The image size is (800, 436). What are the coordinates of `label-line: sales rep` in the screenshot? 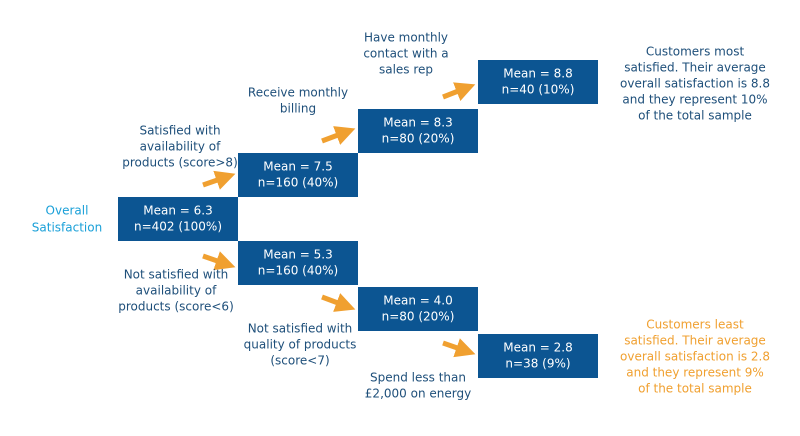 It's located at (406, 70).